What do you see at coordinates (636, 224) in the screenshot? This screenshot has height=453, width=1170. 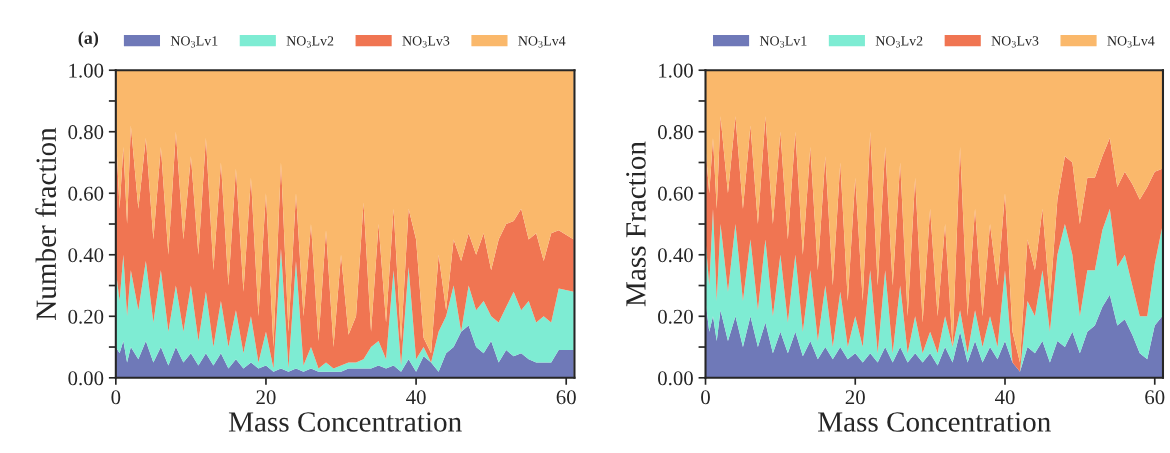 I see `y-axis-title: Mass Fraction` at bounding box center [636, 224].